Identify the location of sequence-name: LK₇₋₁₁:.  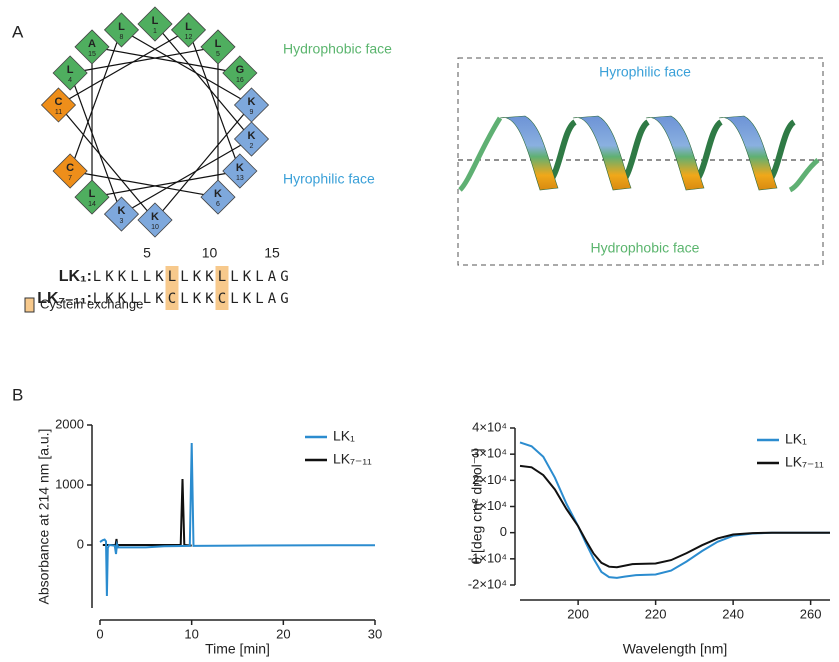
(64, 298).